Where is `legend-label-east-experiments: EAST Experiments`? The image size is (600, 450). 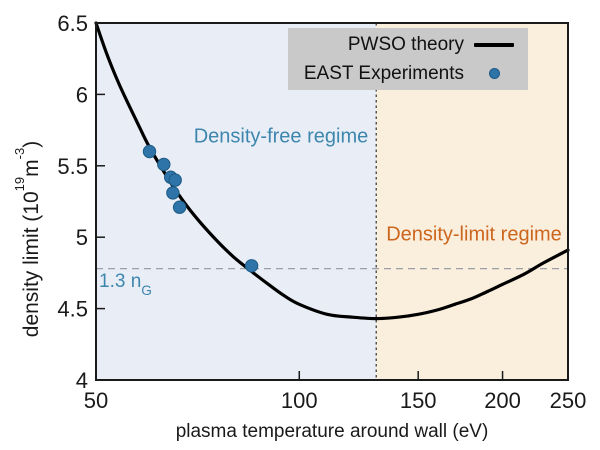 legend-label-east-experiments: EAST Experiments is located at coordinates (383, 73).